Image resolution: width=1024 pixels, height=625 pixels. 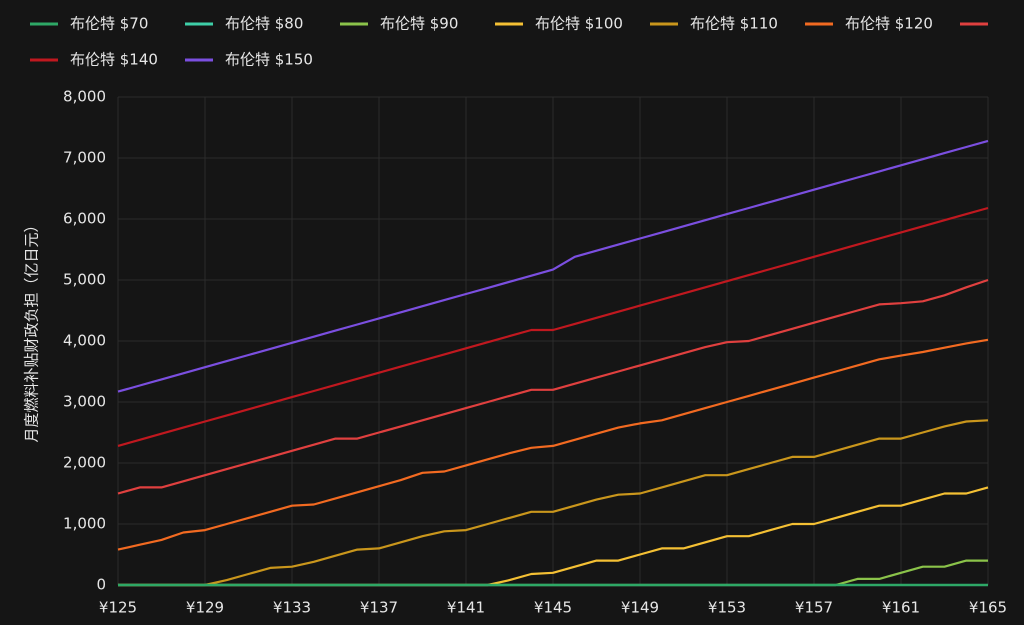 I want to click on legend-label: 布伦特 $120, so click(x=889, y=24).